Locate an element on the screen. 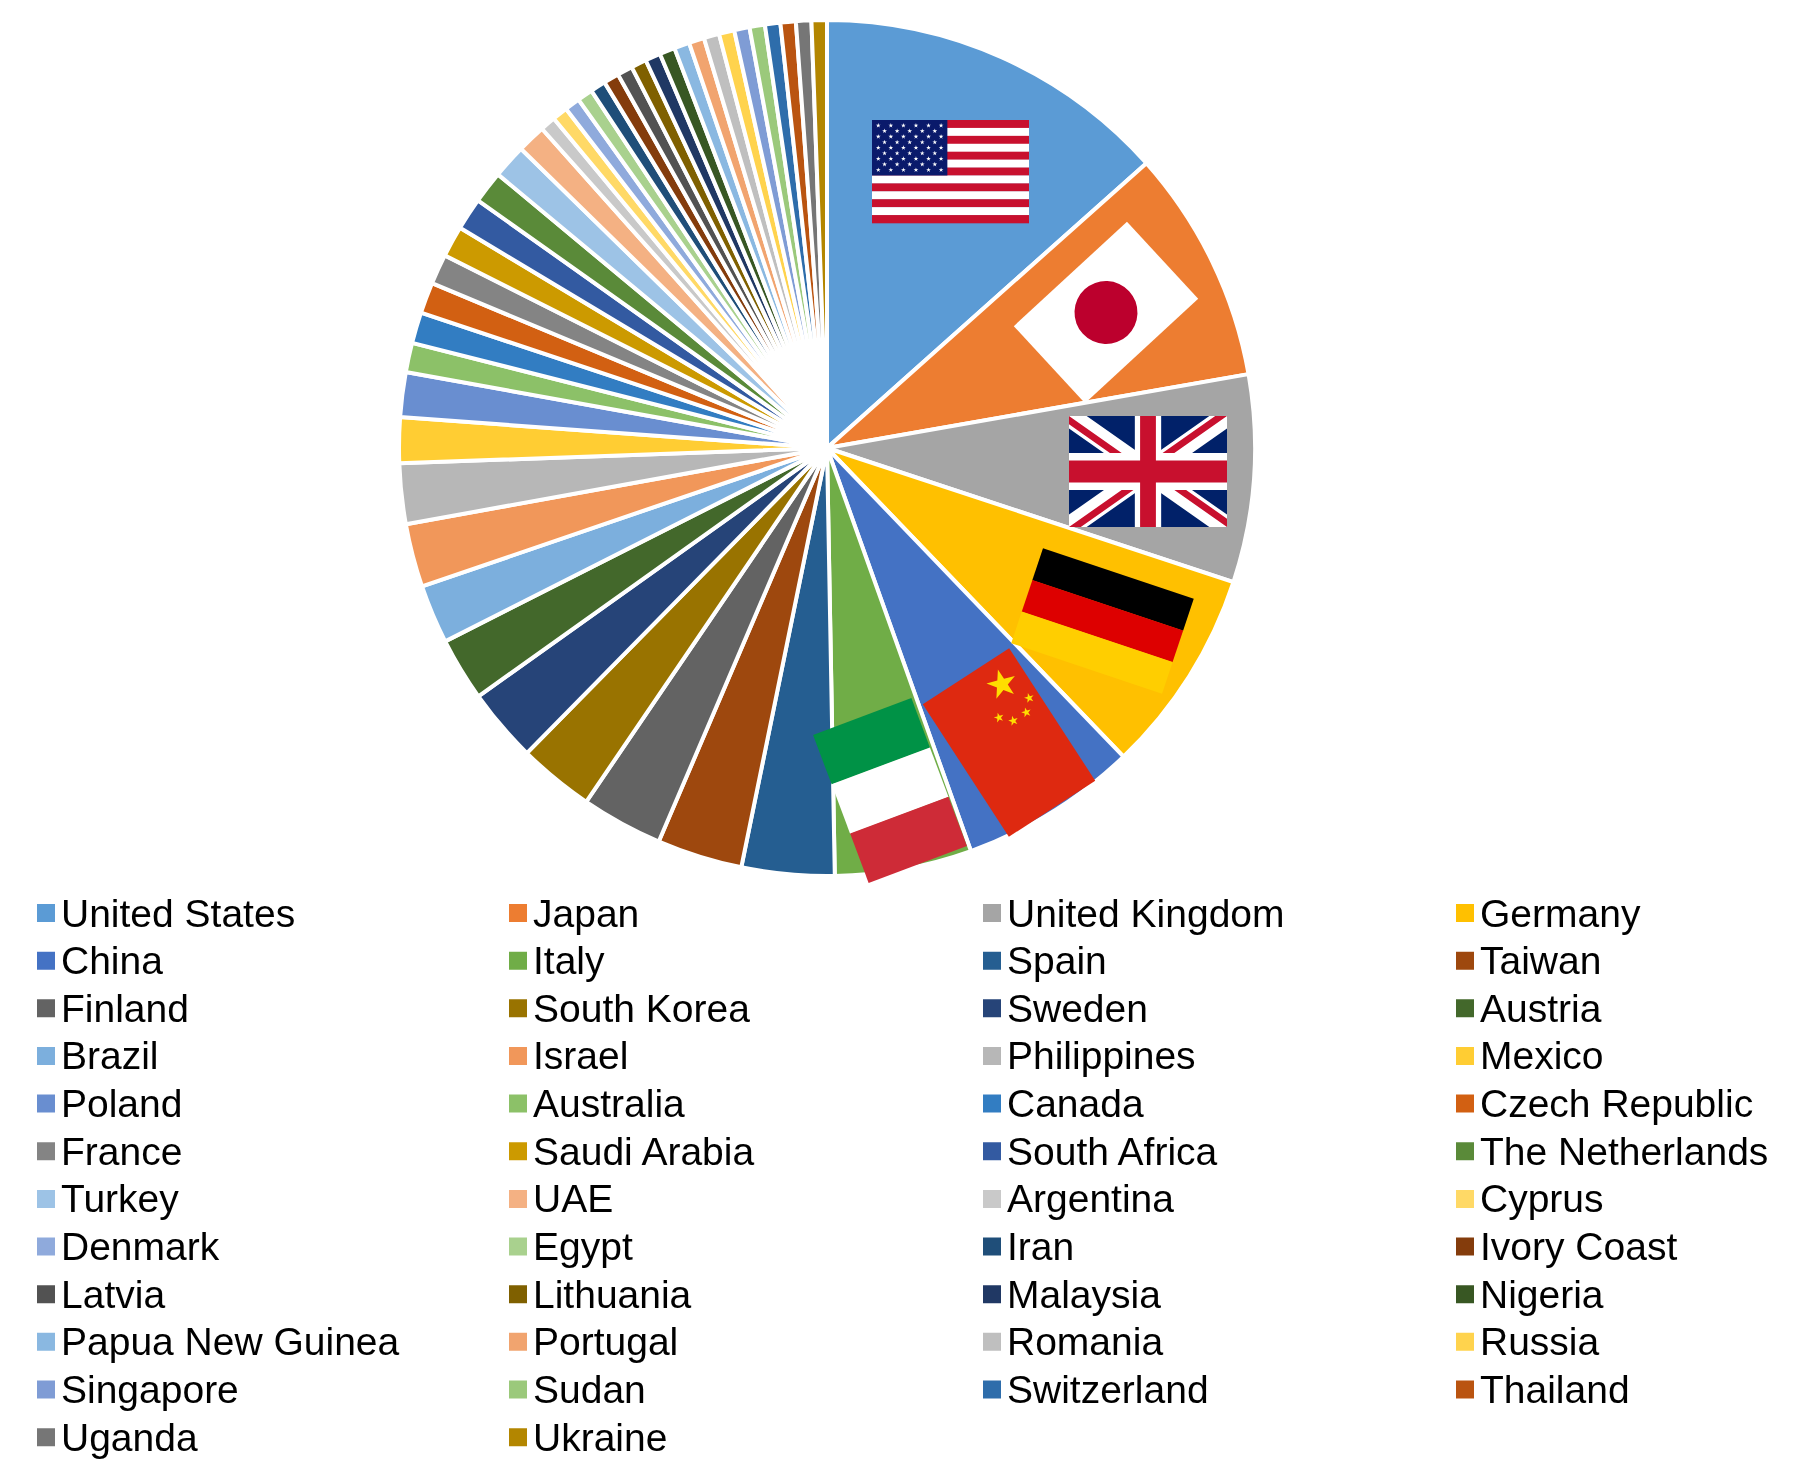  legend-label: Mexico is located at coordinates (1542, 1056).